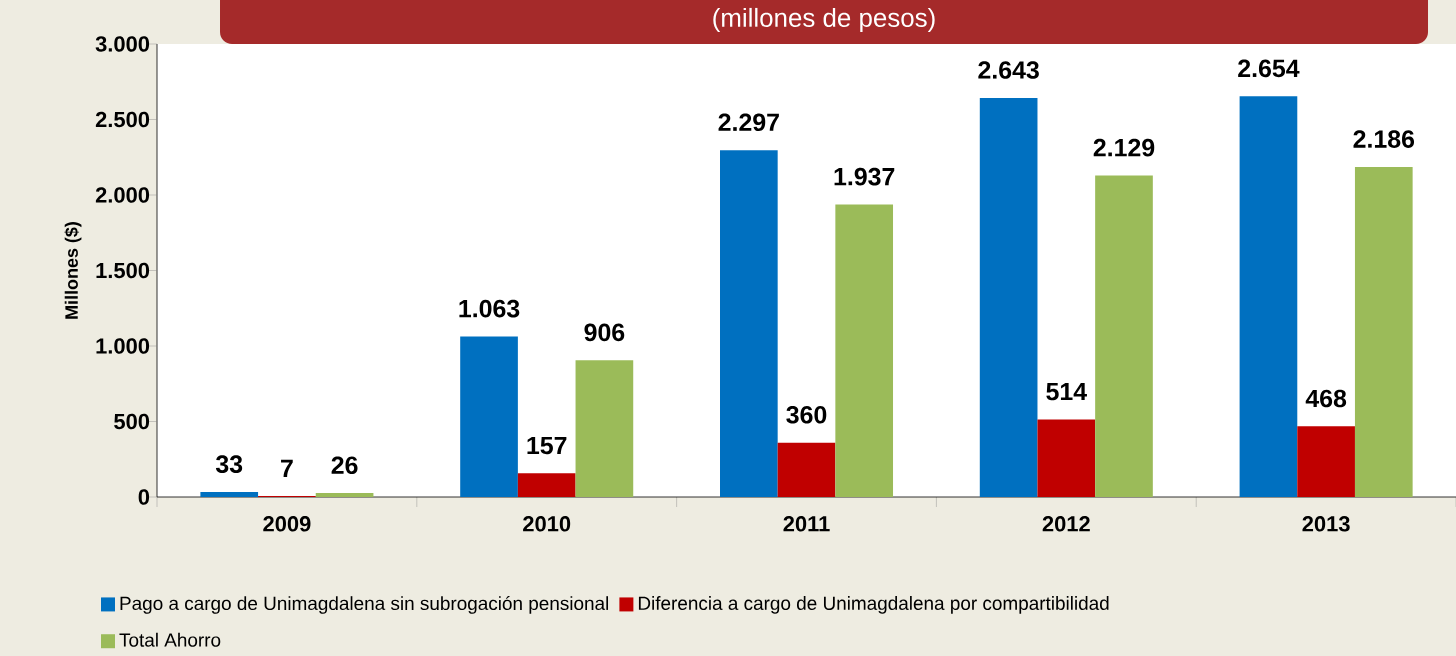 The image size is (1456, 656). What do you see at coordinates (364, 604) in the screenshot?
I see `legend-label: Pago a cargo de Unimagdalena sin subrogación pensional` at bounding box center [364, 604].